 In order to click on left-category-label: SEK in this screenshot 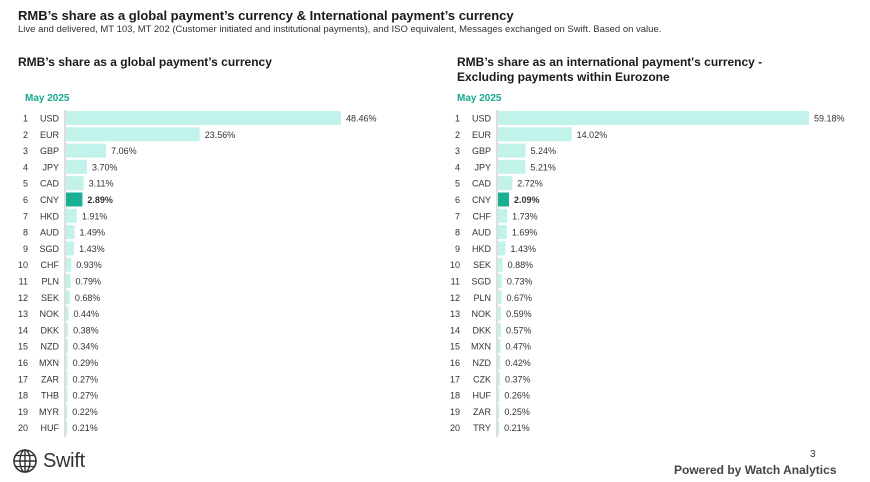, I will do `click(50, 298)`.